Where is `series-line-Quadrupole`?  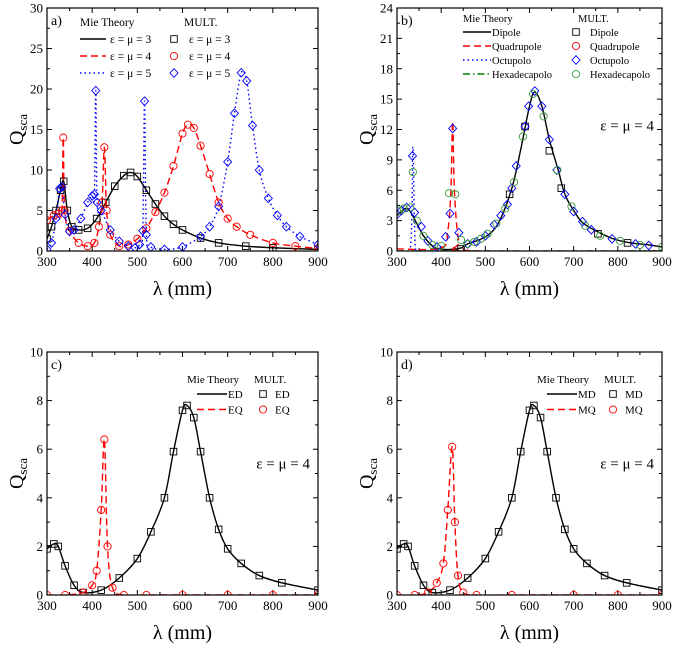 series-line-Quadrupole is located at coordinates (529, 185).